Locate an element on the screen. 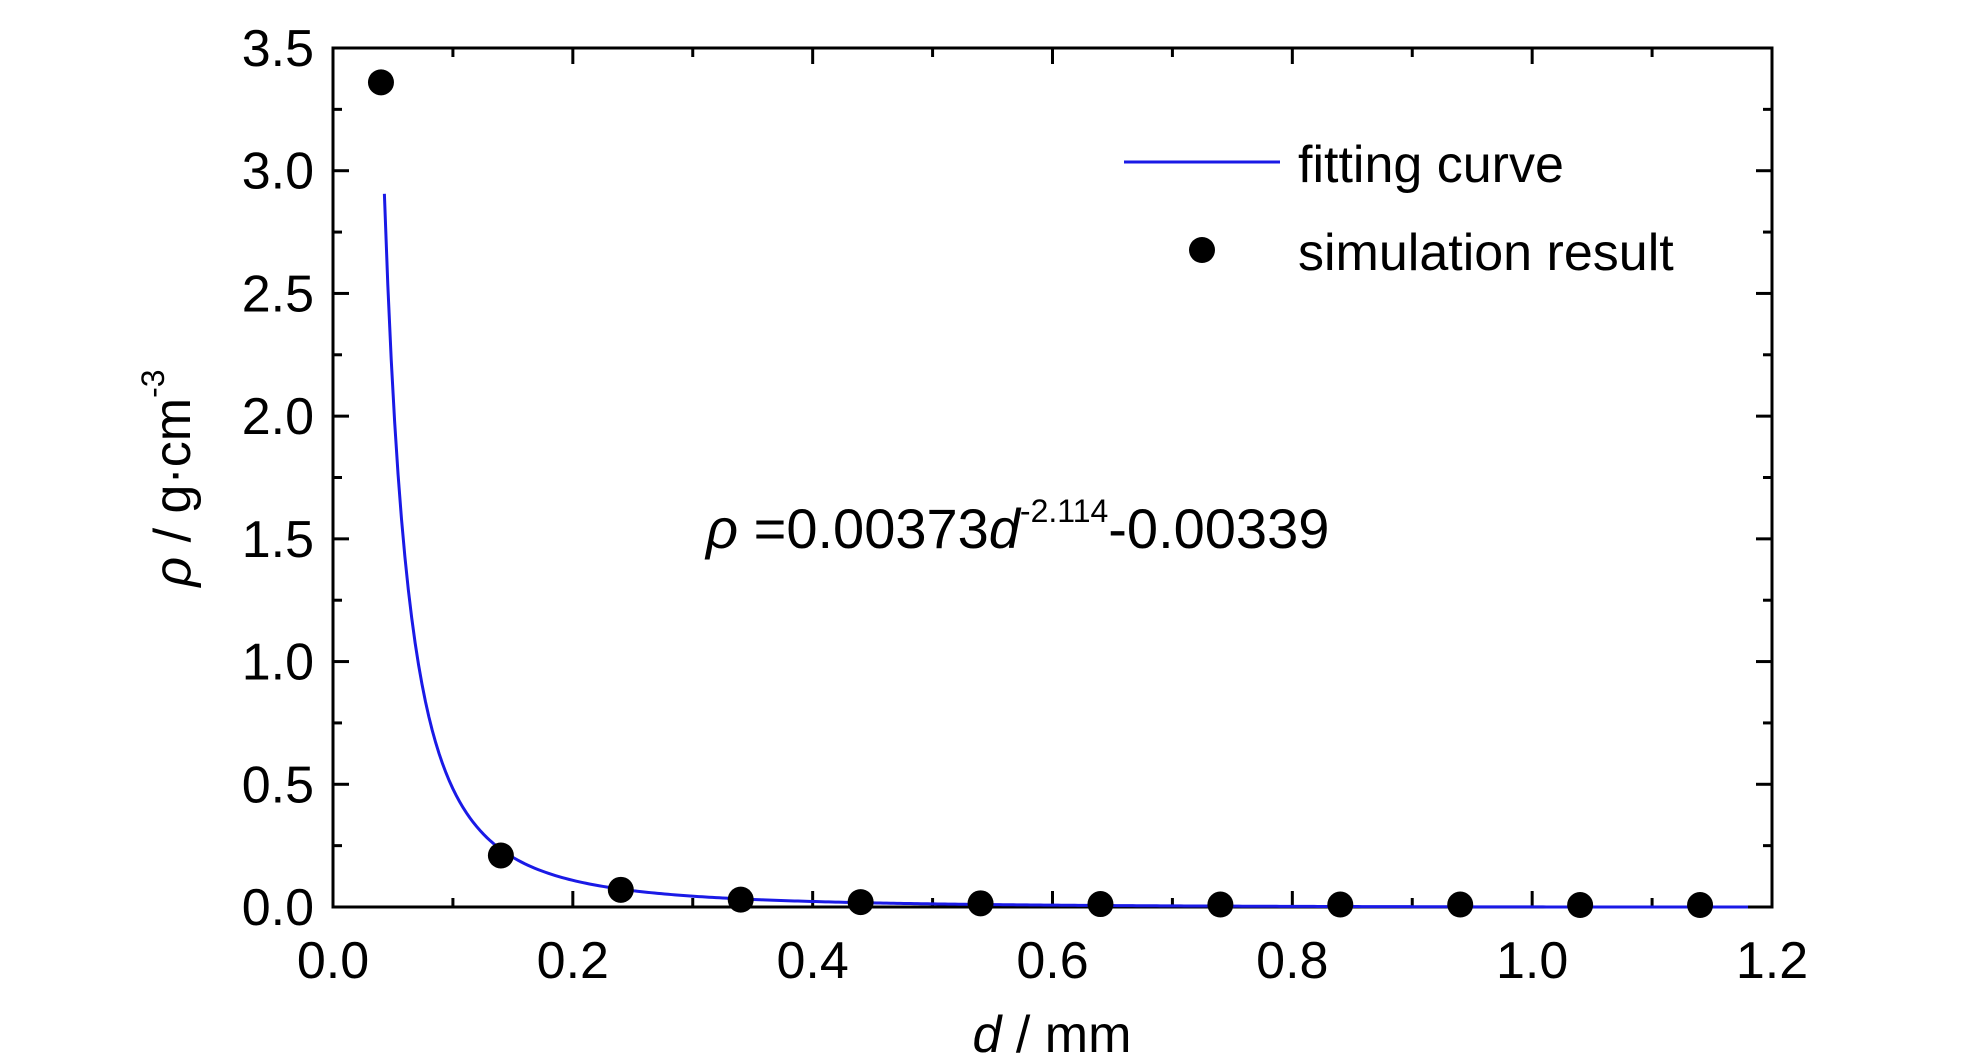 This screenshot has height=1062, width=1984. eq-rho: ρ is located at coordinates (721, 528).